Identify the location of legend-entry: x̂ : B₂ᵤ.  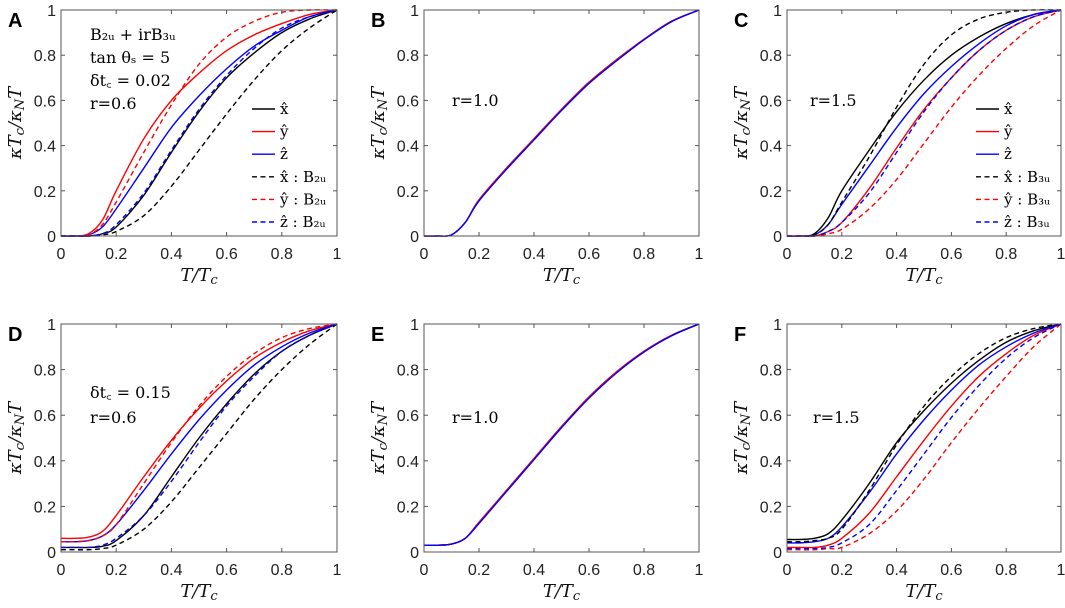
(303, 177).